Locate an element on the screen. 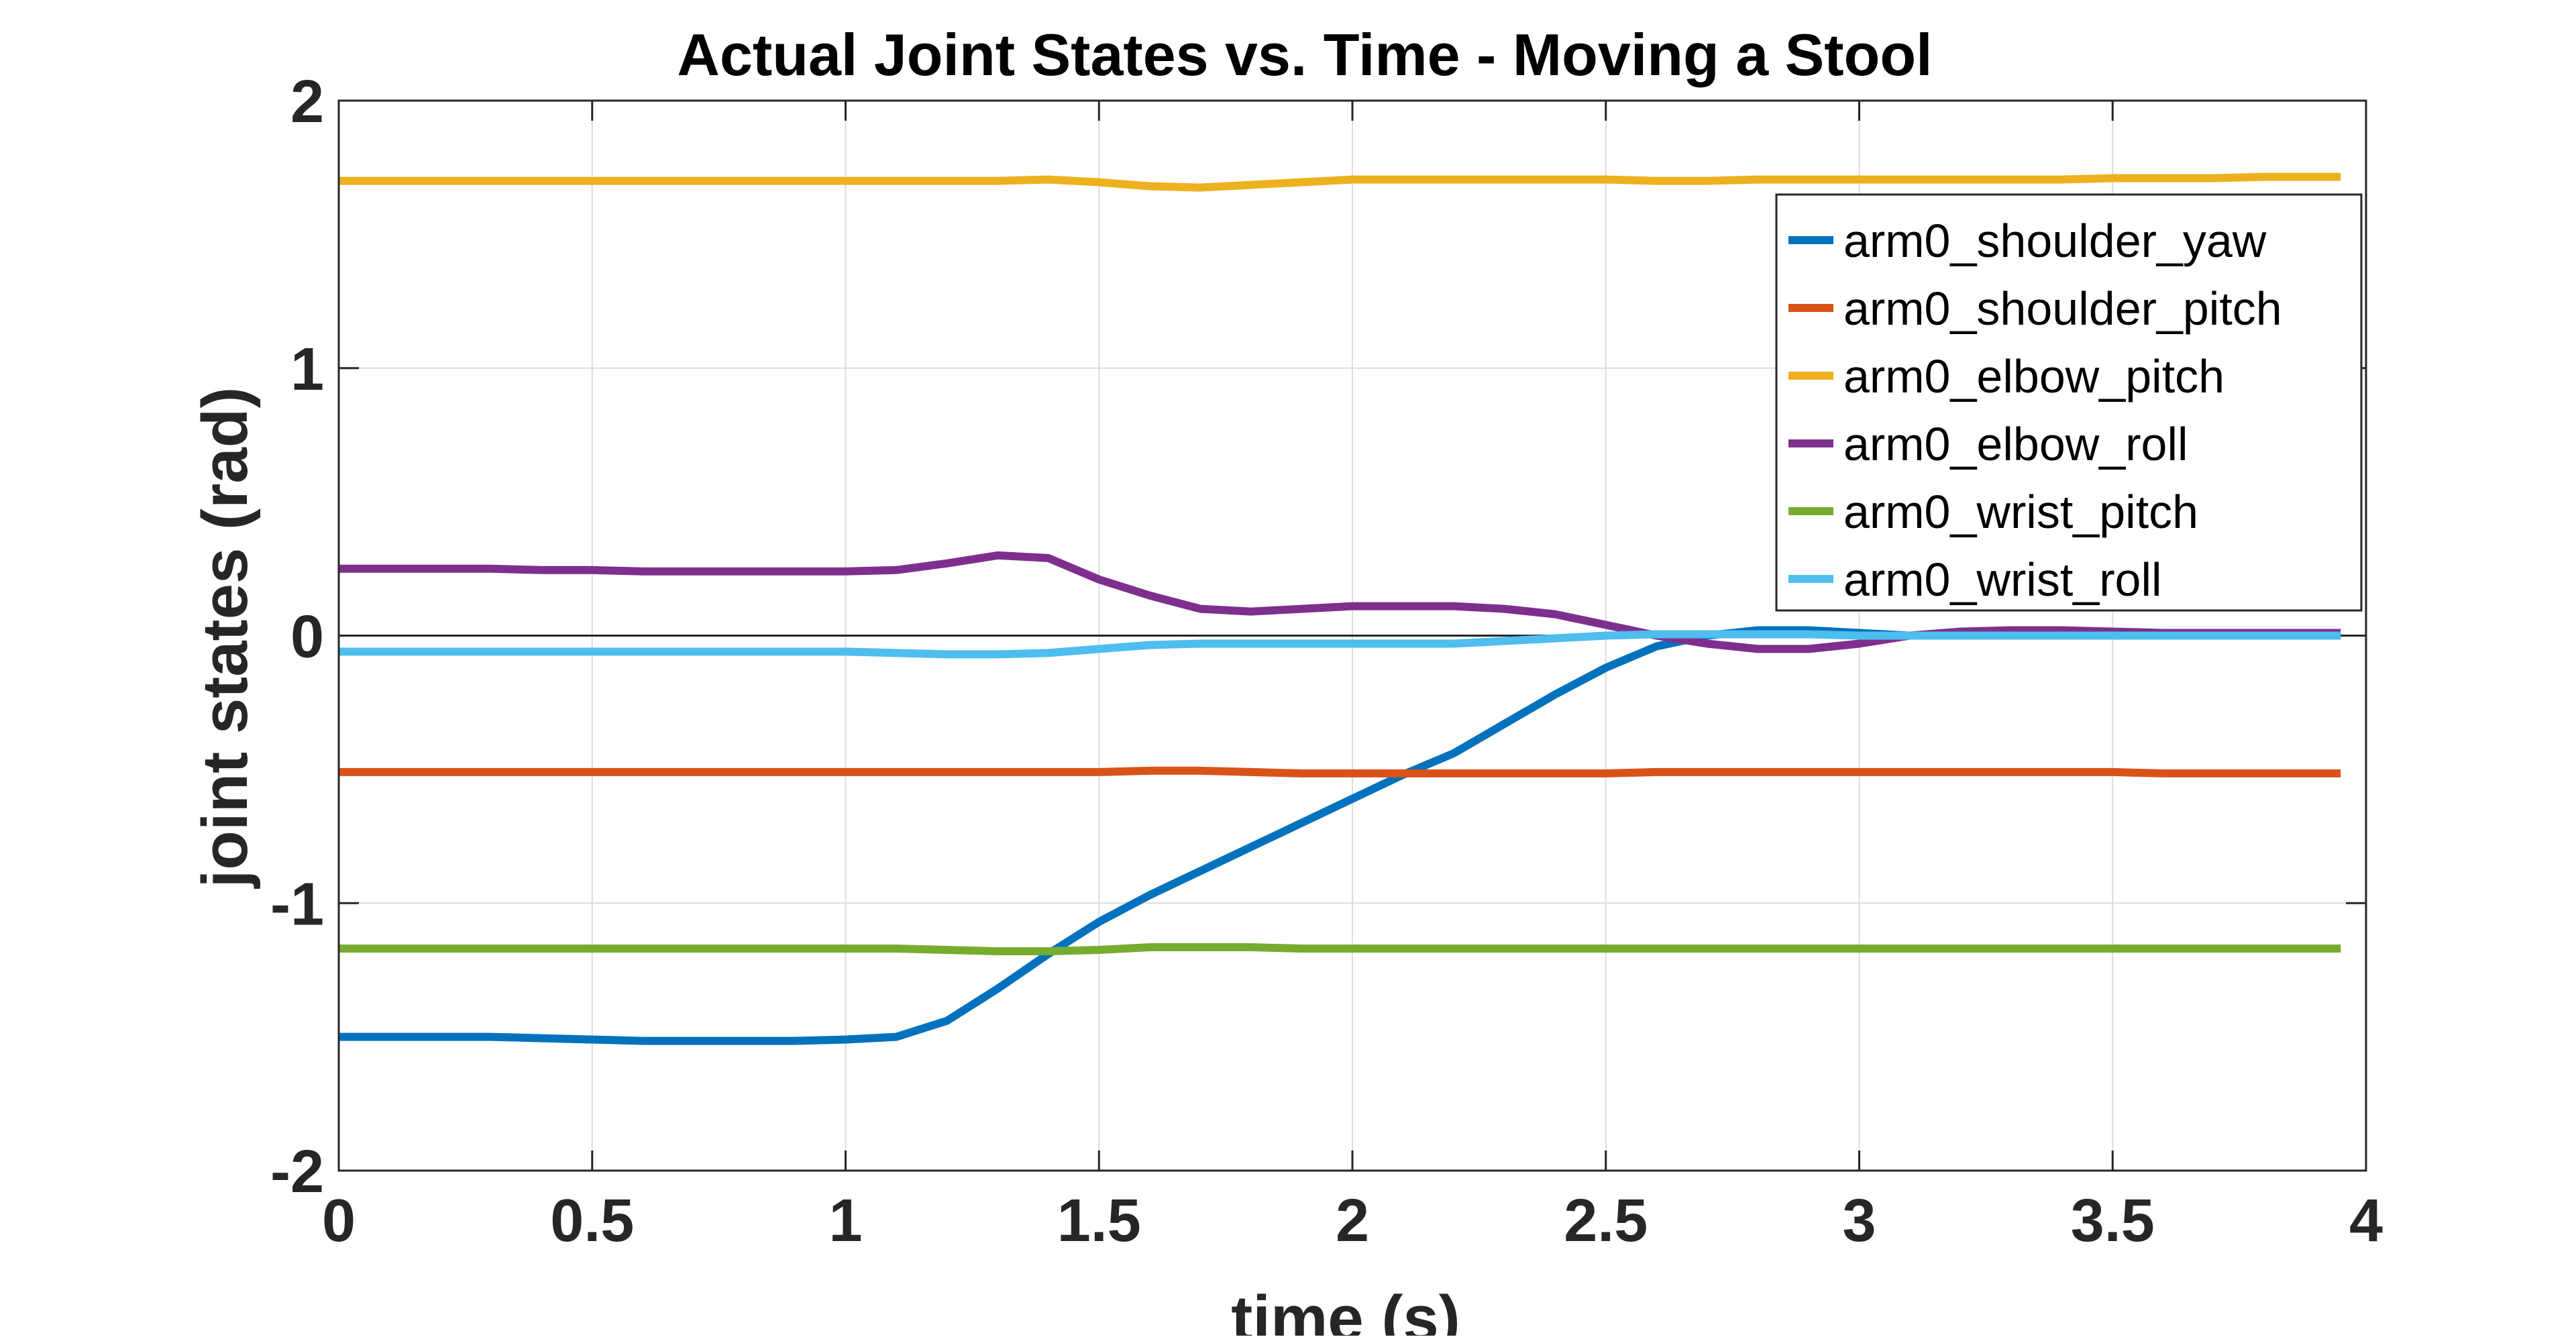 Image resolution: width=2576 pixels, height=1339 pixels. y-tick-label: 0 is located at coordinates (307, 637).